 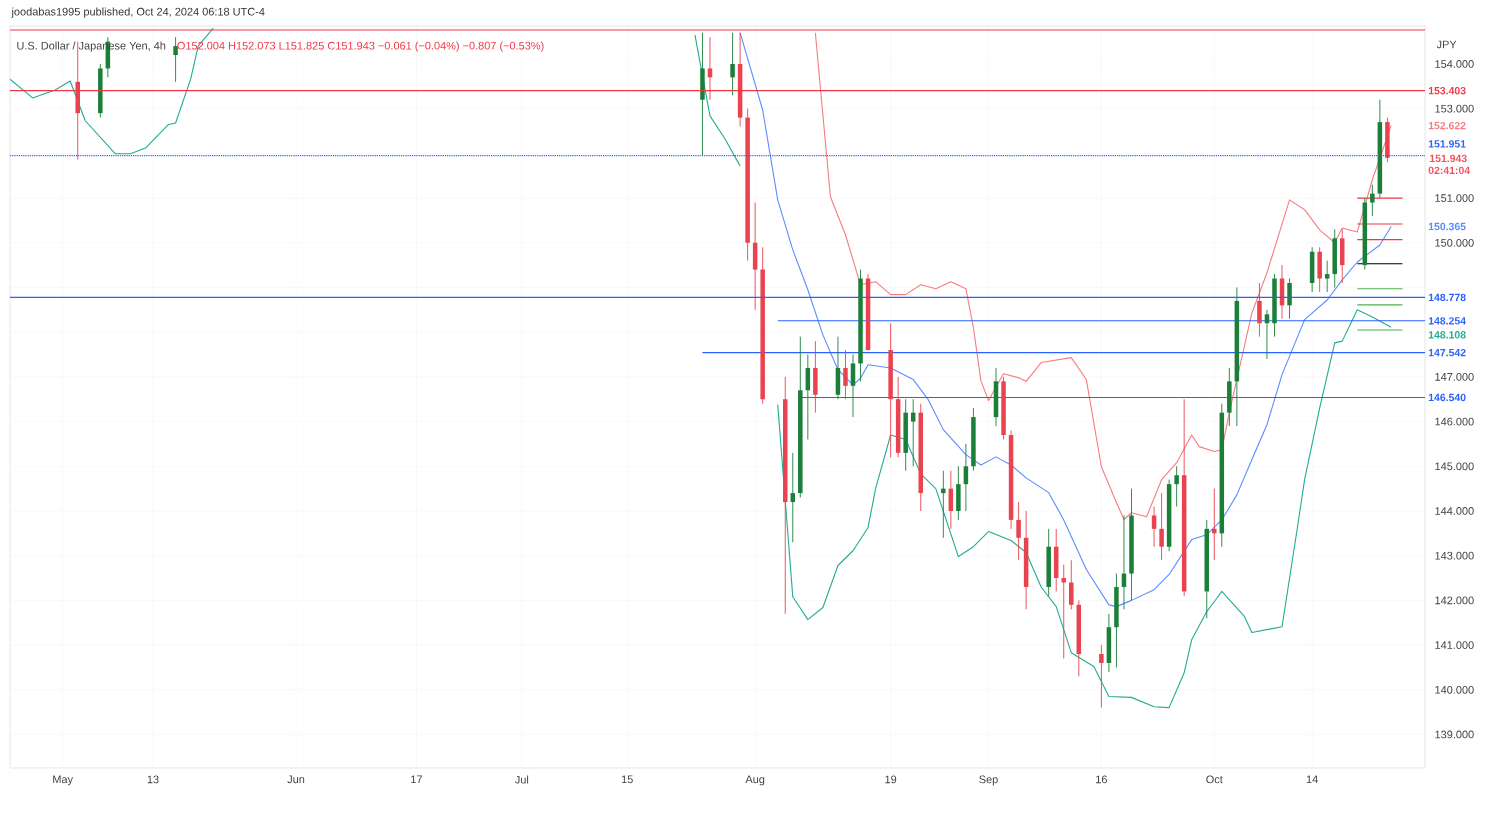 What do you see at coordinates (1312, 779) in the screenshot?
I see `x-tick-label: 14` at bounding box center [1312, 779].